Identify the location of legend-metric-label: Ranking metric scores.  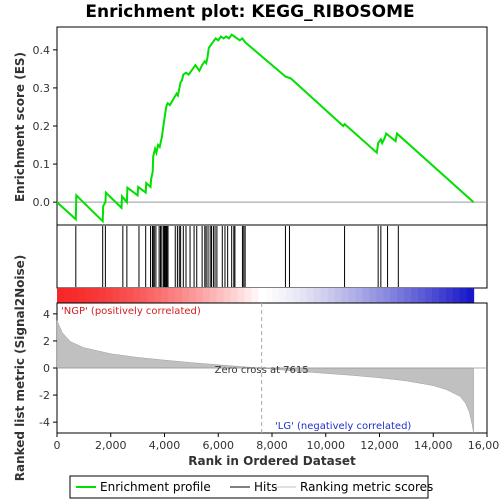
(366, 487).